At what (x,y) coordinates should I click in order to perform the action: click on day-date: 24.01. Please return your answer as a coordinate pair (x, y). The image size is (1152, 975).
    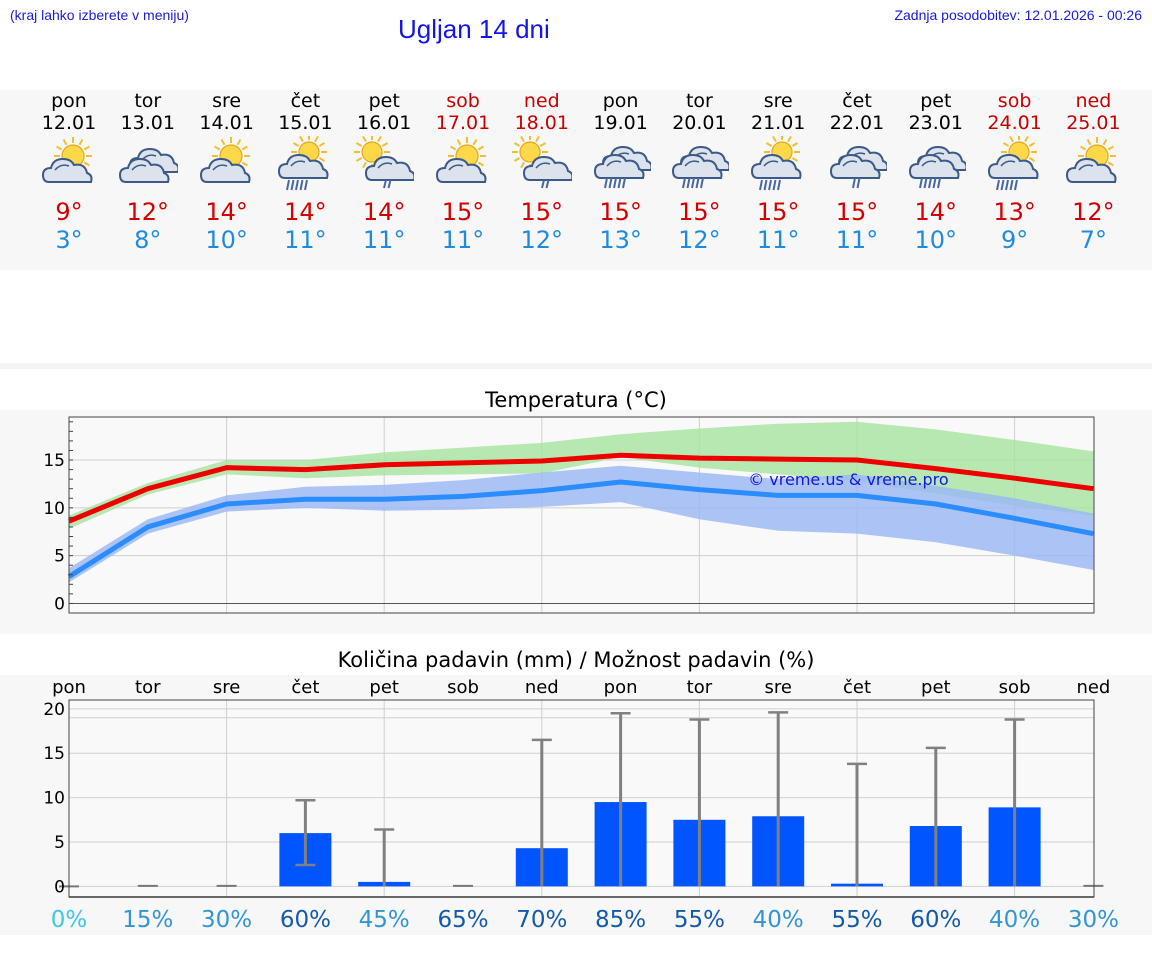
    Looking at the image, I should click on (1014, 123).